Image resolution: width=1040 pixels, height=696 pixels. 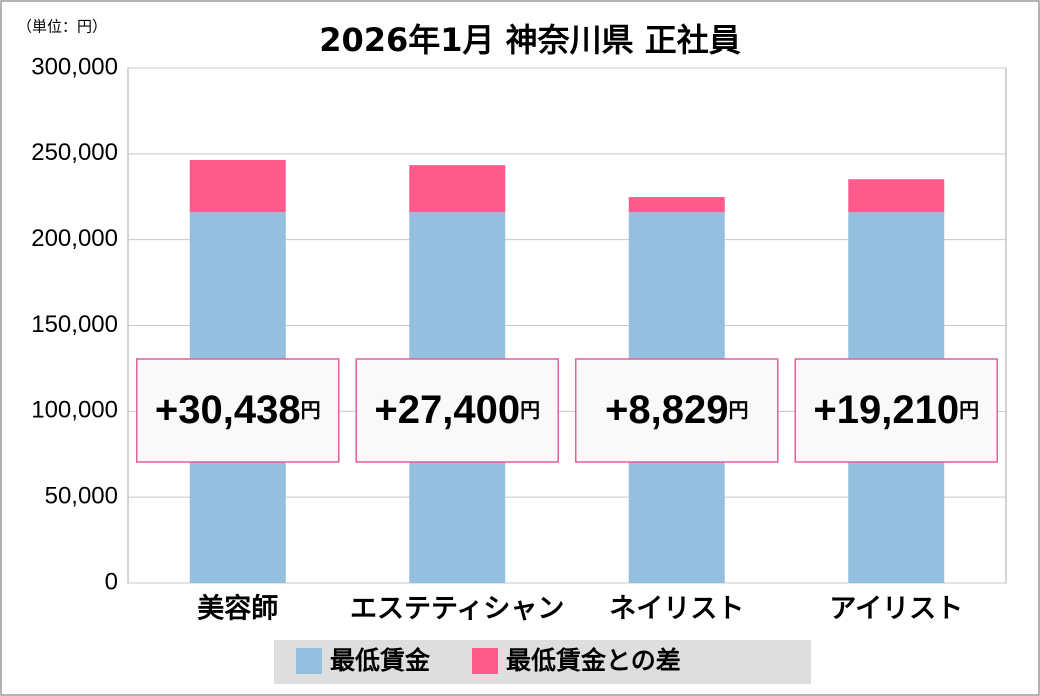 What do you see at coordinates (74, 238) in the screenshot?
I see `y-tick-label: 200,000` at bounding box center [74, 238].